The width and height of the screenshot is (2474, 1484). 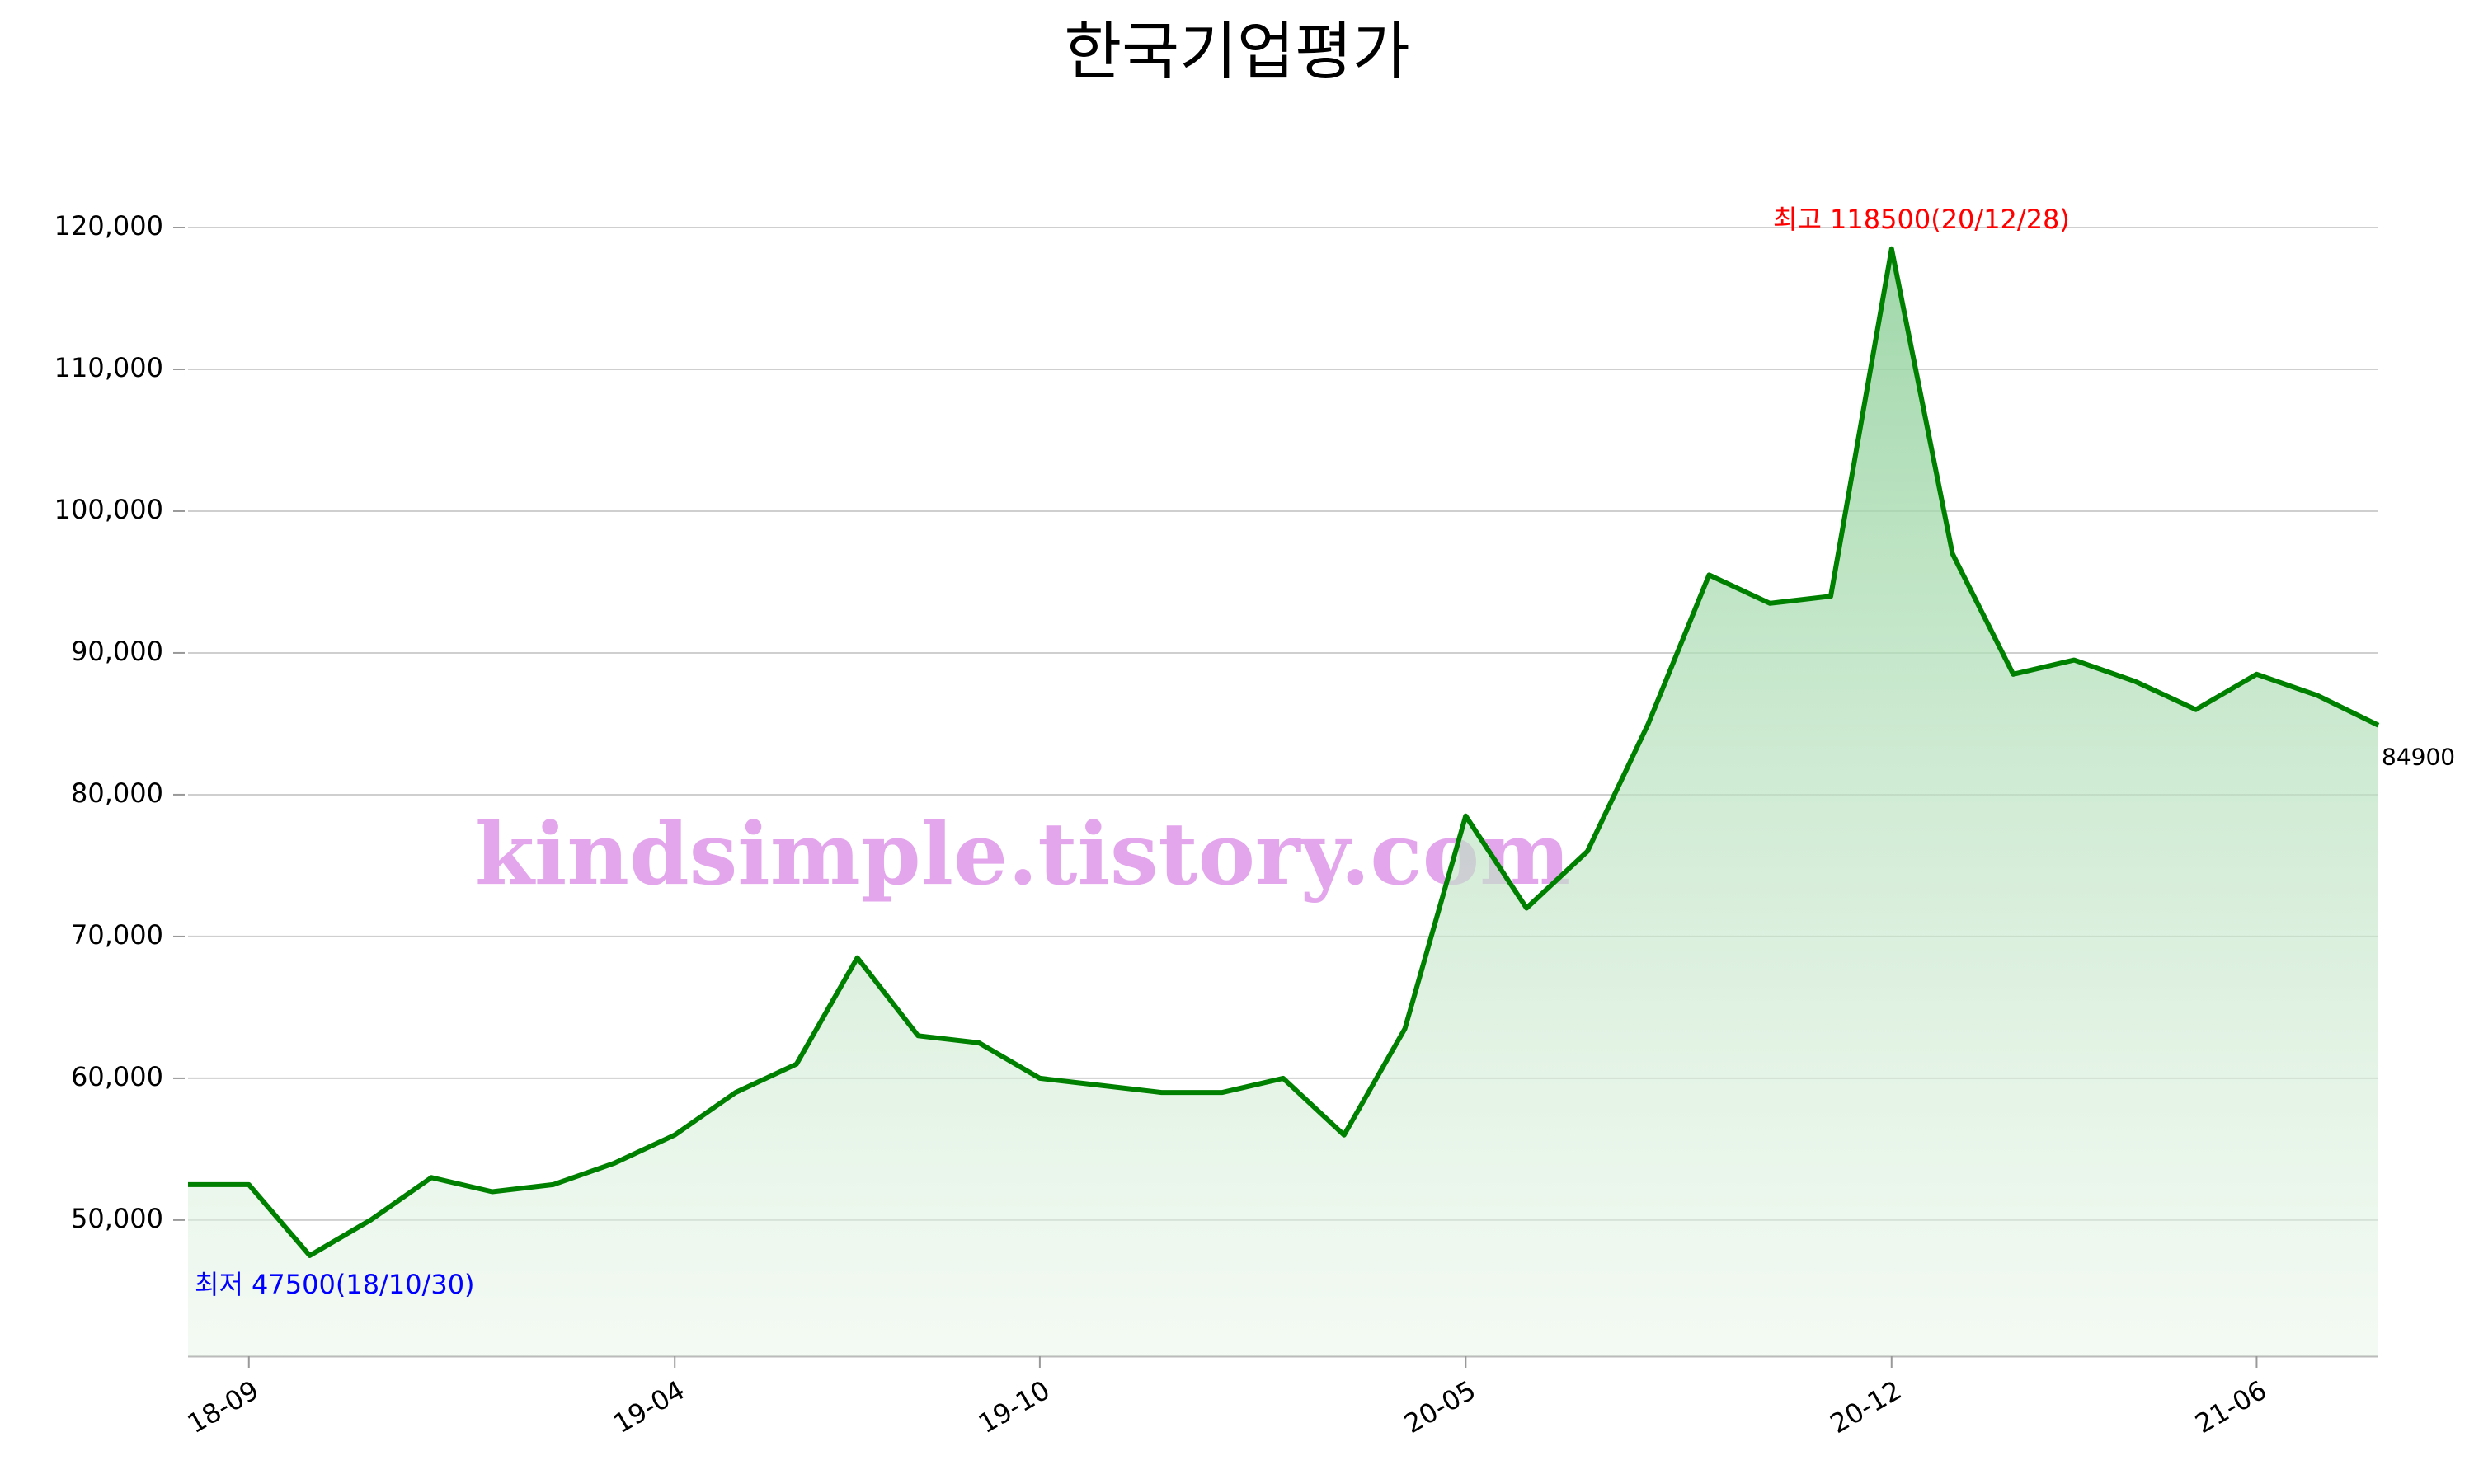 I want to click on annotation: 최저 47500(18/10/30), so click(x=335, y=1284).